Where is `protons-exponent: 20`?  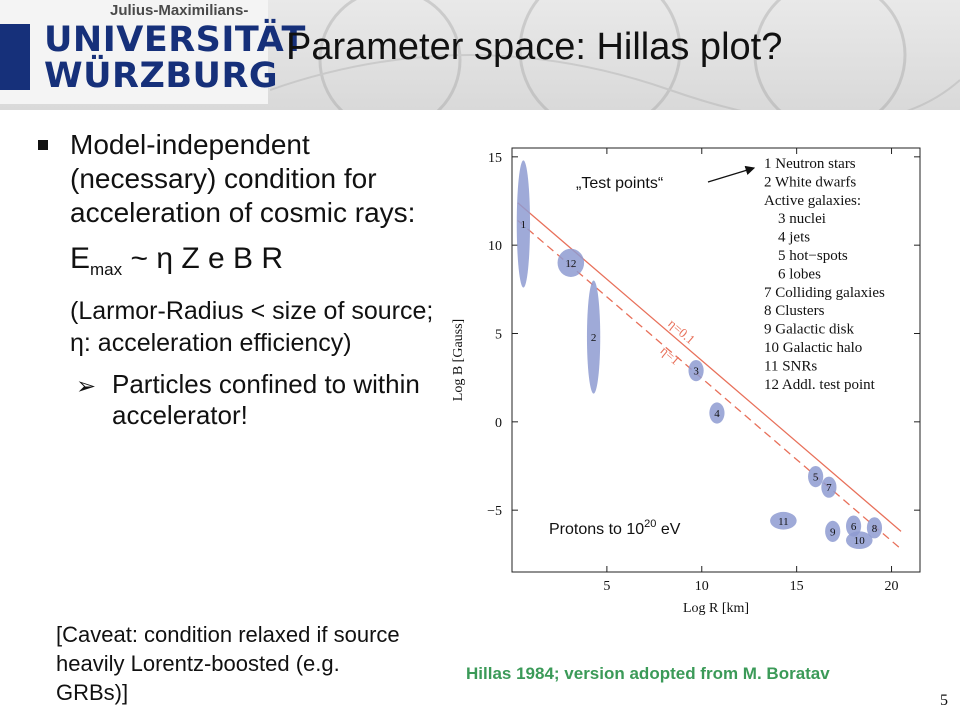
protons-exponent: 20 is located at coordinates (650, 524).